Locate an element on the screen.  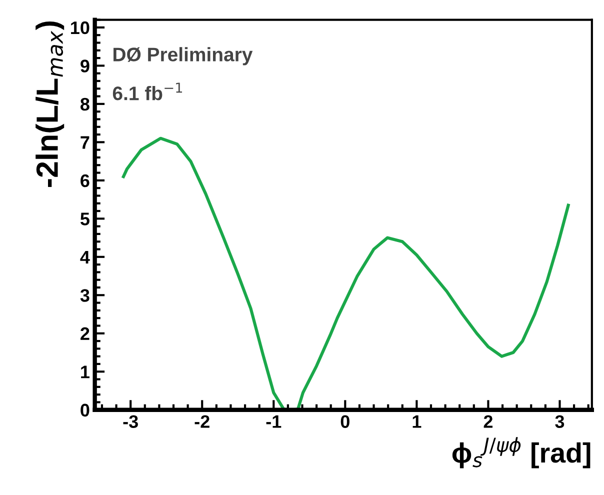
y-tick-label: 3 is located at coordinates (85, 295).